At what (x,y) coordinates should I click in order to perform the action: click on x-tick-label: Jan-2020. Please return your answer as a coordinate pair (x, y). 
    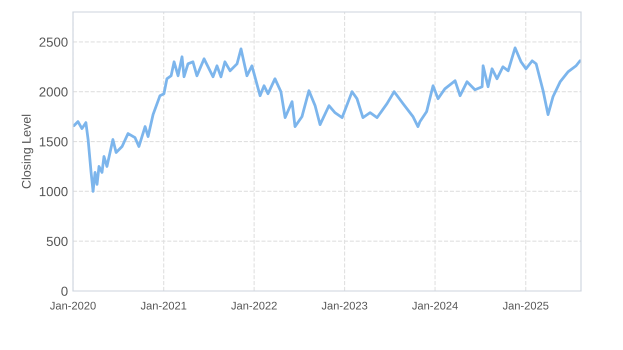
    Looking at the image, I should click on (73, 306).